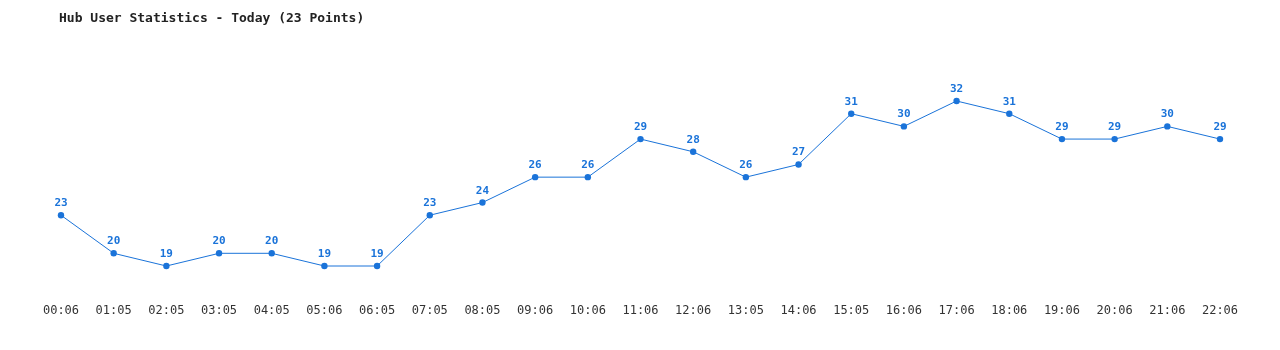  Describe the element at coordinates (587, 310) in the screenshot. I see `x-tick-label: 10:06` at that location.